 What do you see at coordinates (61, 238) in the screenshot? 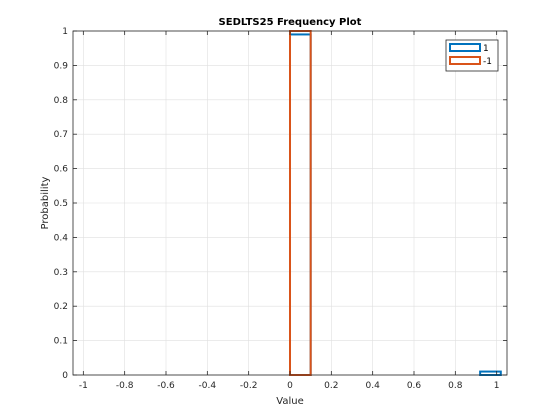
I see `y-tick-label: 0.4` at bounding box center [61, 238].